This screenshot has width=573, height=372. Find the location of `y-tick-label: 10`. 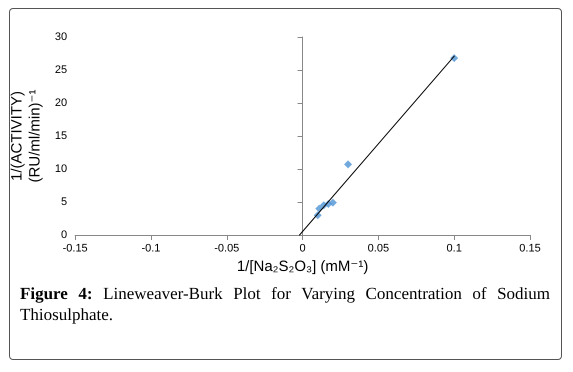

y-tick-label: 10 is located at coordinates (61, 169).